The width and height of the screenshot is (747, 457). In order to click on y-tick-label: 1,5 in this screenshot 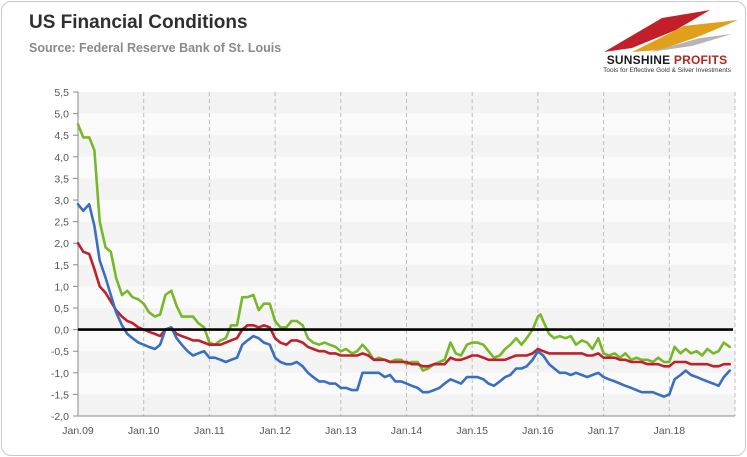, I will do `click(61, 266)`.